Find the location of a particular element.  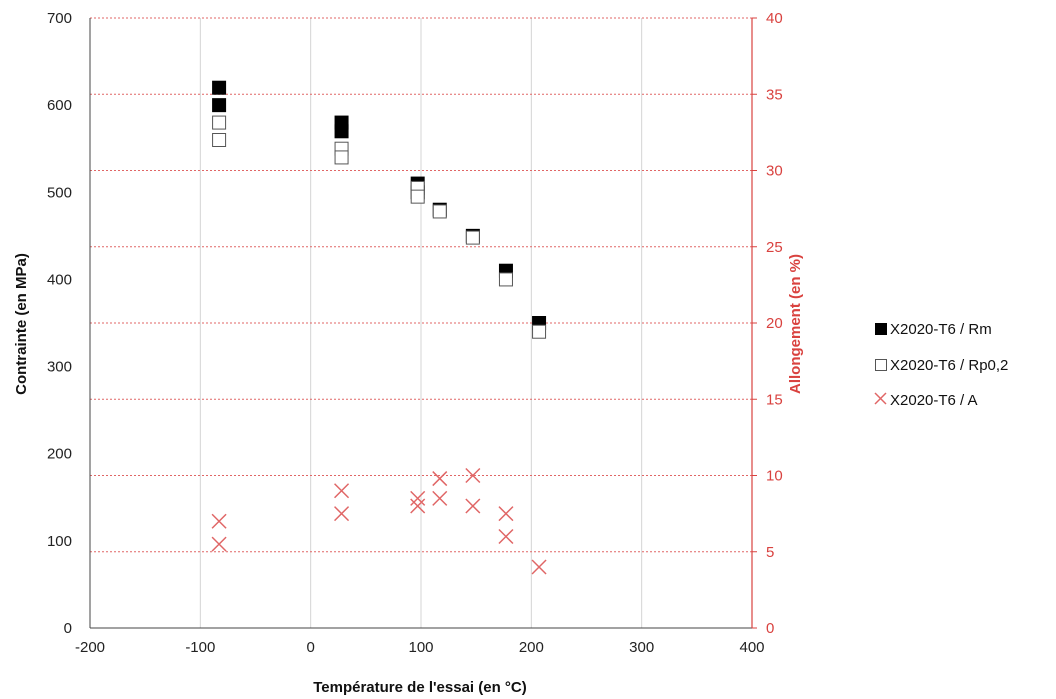

y-tick-label: 200 is located at coordinates (59, 454).